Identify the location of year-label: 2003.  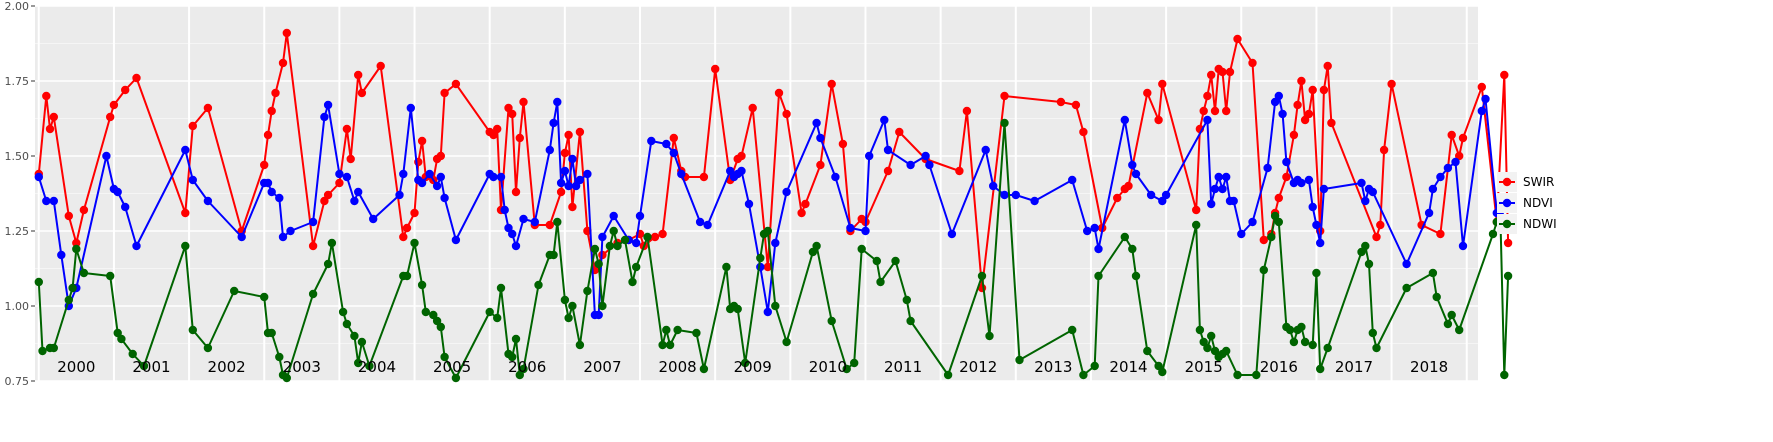
(302, 367).